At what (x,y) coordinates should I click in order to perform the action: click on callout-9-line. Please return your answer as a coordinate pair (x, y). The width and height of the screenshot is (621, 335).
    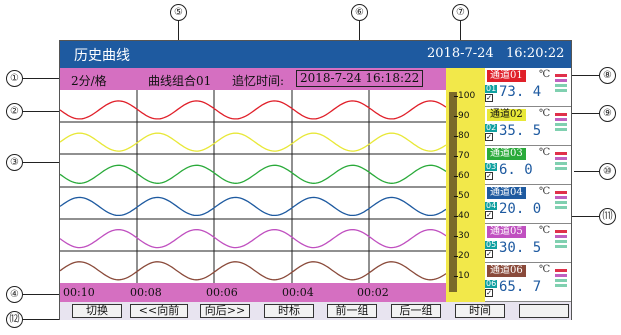
    Looking at the image, I should click on (573, 113).